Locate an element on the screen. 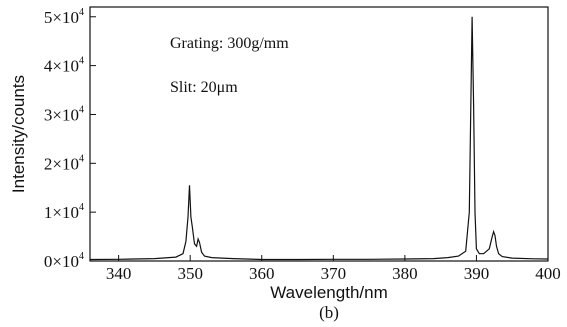  x-tick-label: 350 is located at coordinates (190, 273).